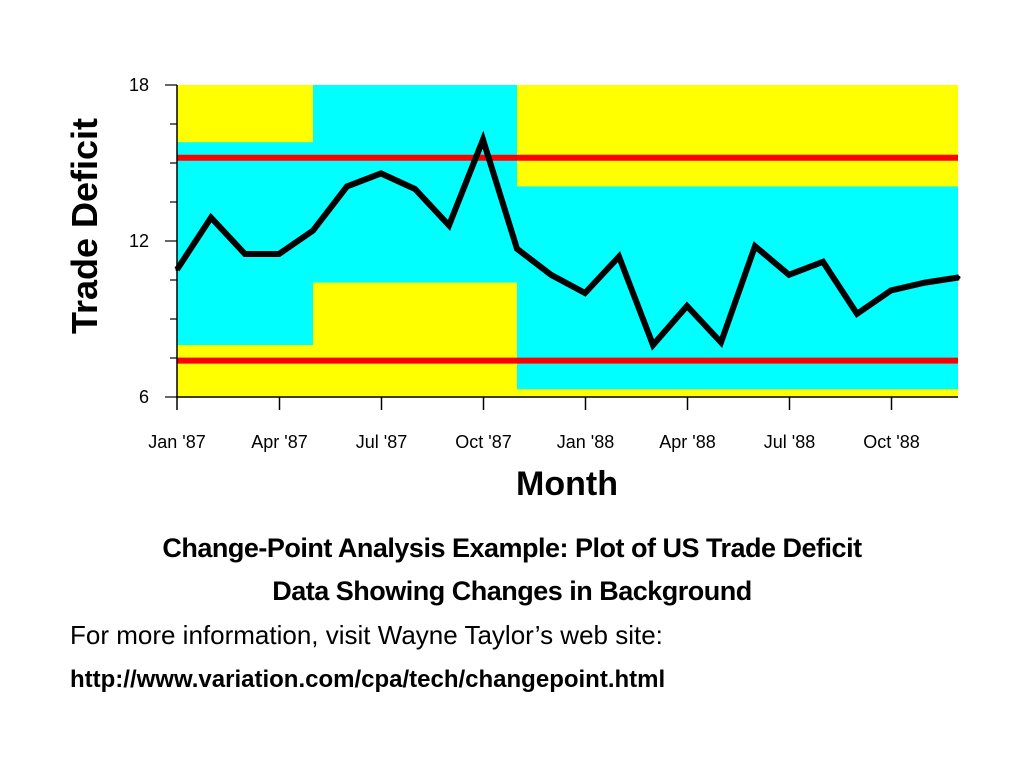 Image resolution: width=1024 pixels, height=768 pixels. What do you see at coordinates (381, 442) in the screenshot?
I see `x-tick-label: Jul '87` at bounding box center [381, 442].